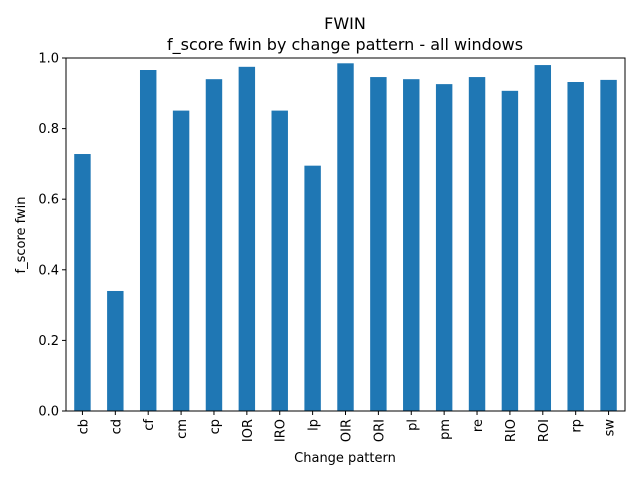 The height and width of the screenshot is (480, 640). I want to click on y-tick-label: 0.8, so click(48, 129).